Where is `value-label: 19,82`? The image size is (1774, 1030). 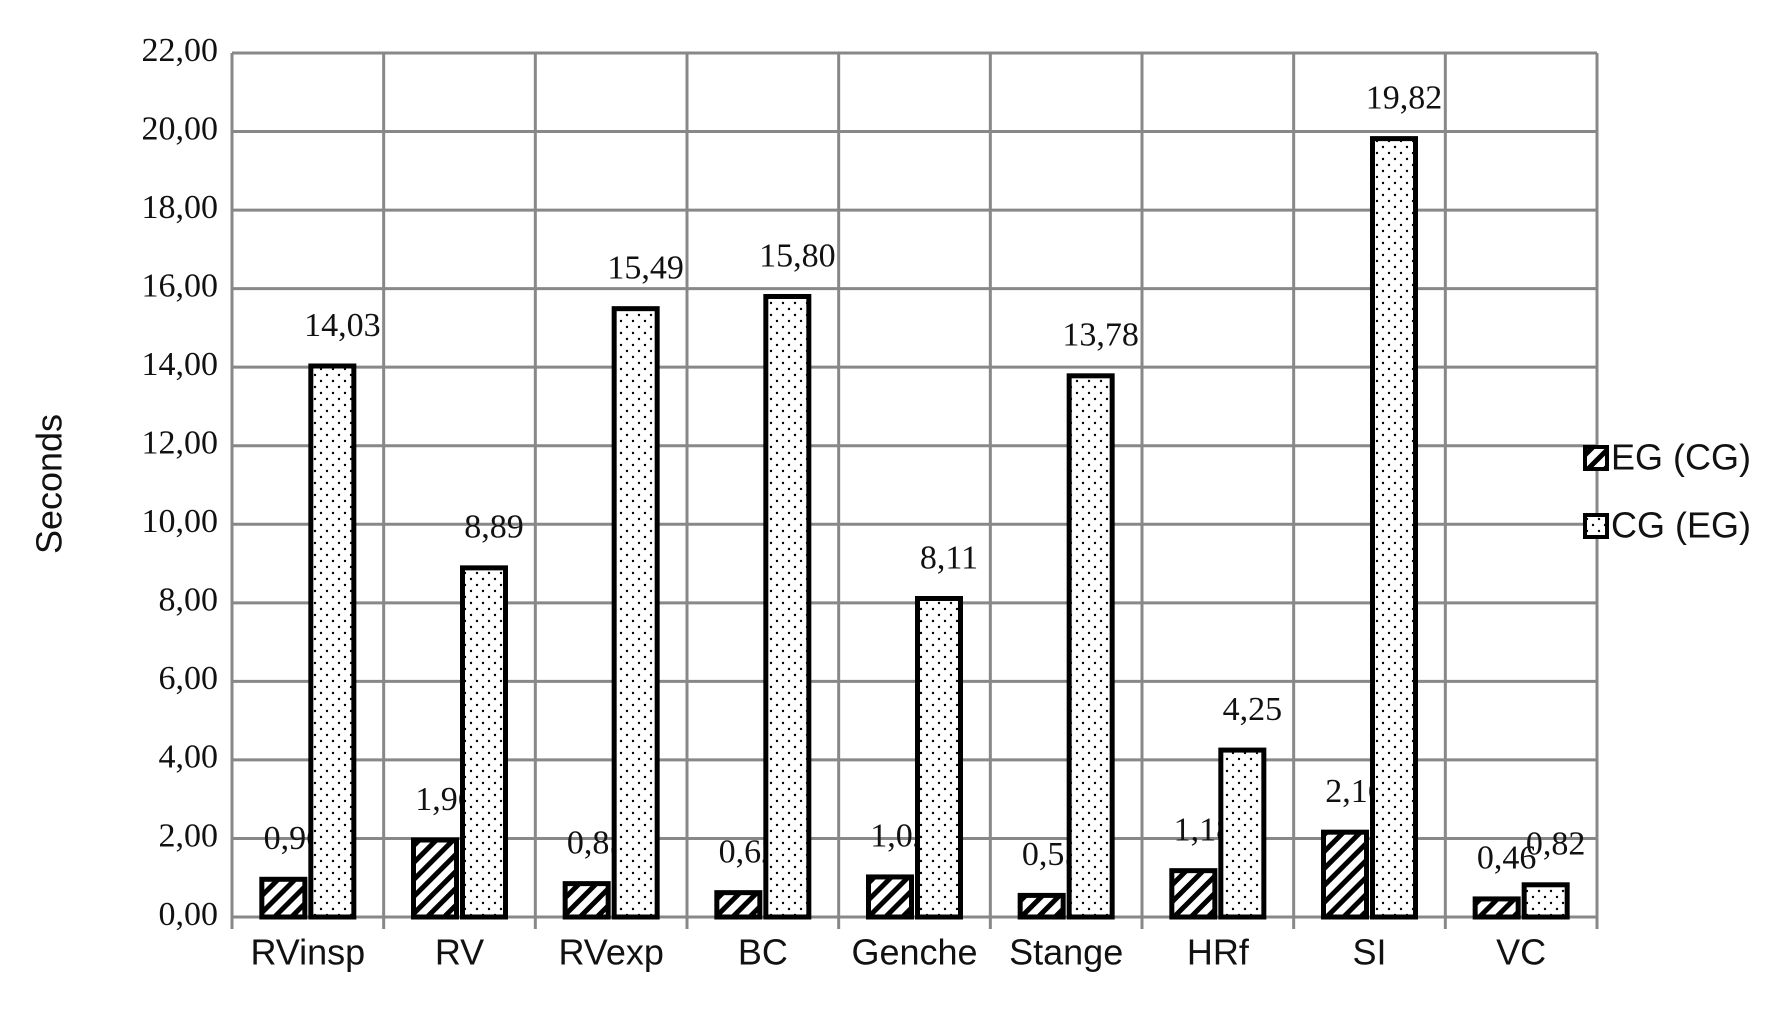
value-label: 19,82 is located at coordinates (1404, 97).